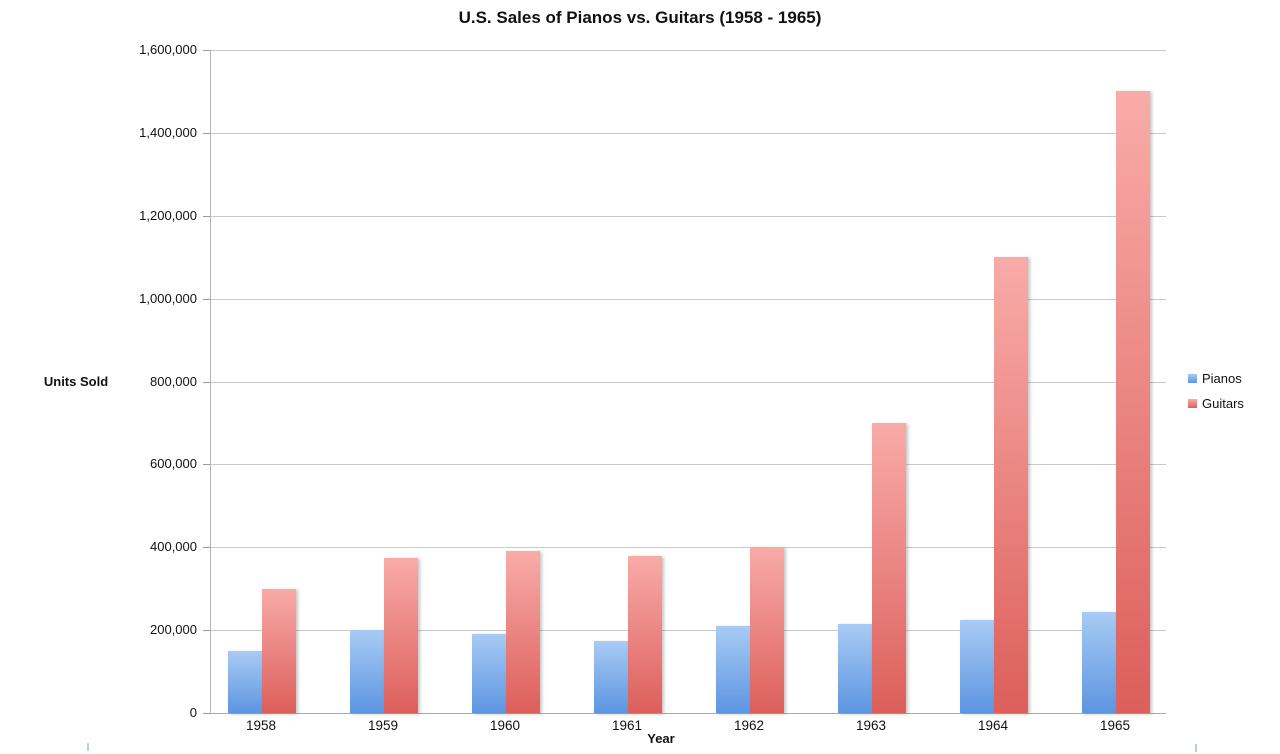 The width and height of the screenshot is (1280, 754). I want to click on bar-pianos-1959, so click(367, 671).